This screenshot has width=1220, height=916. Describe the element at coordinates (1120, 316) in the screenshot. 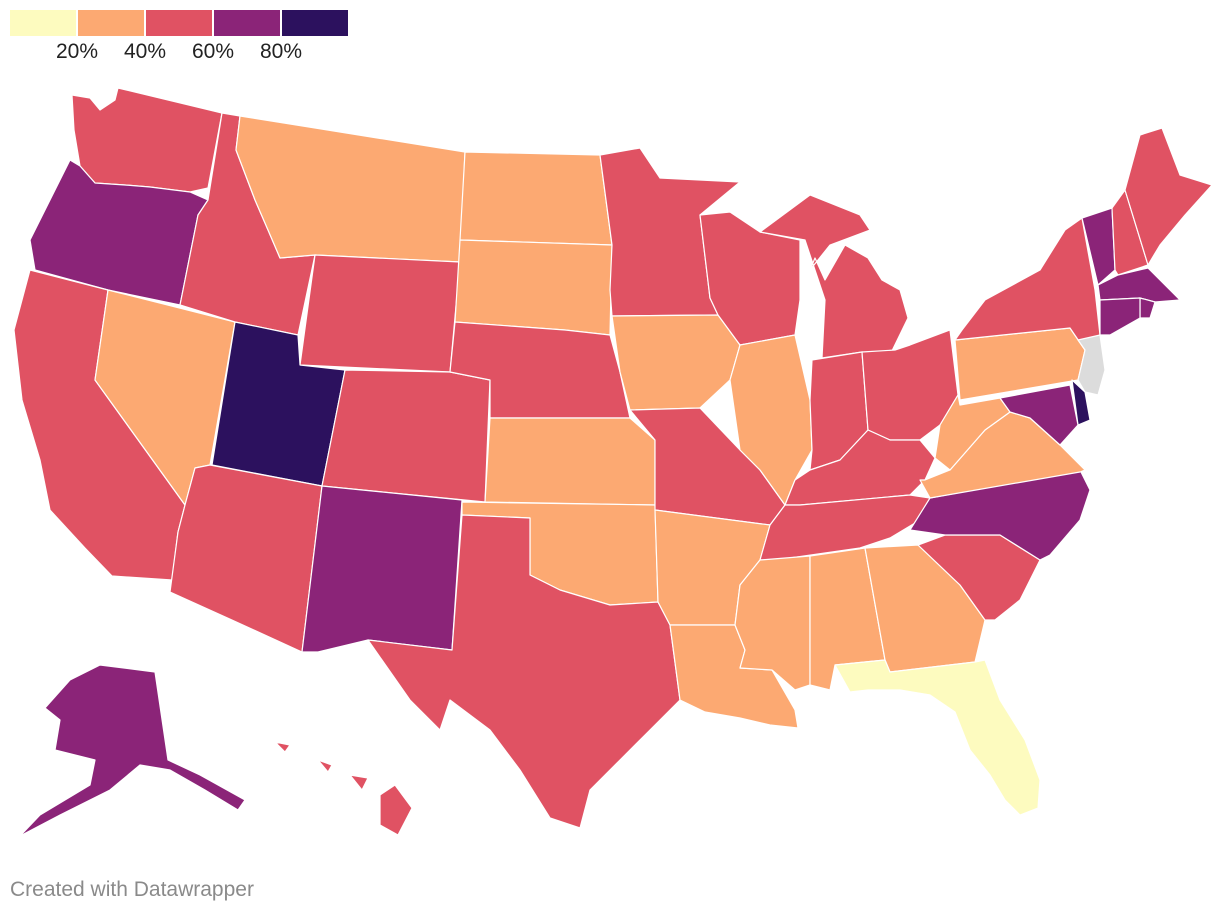

I see `state-ct` at that location.